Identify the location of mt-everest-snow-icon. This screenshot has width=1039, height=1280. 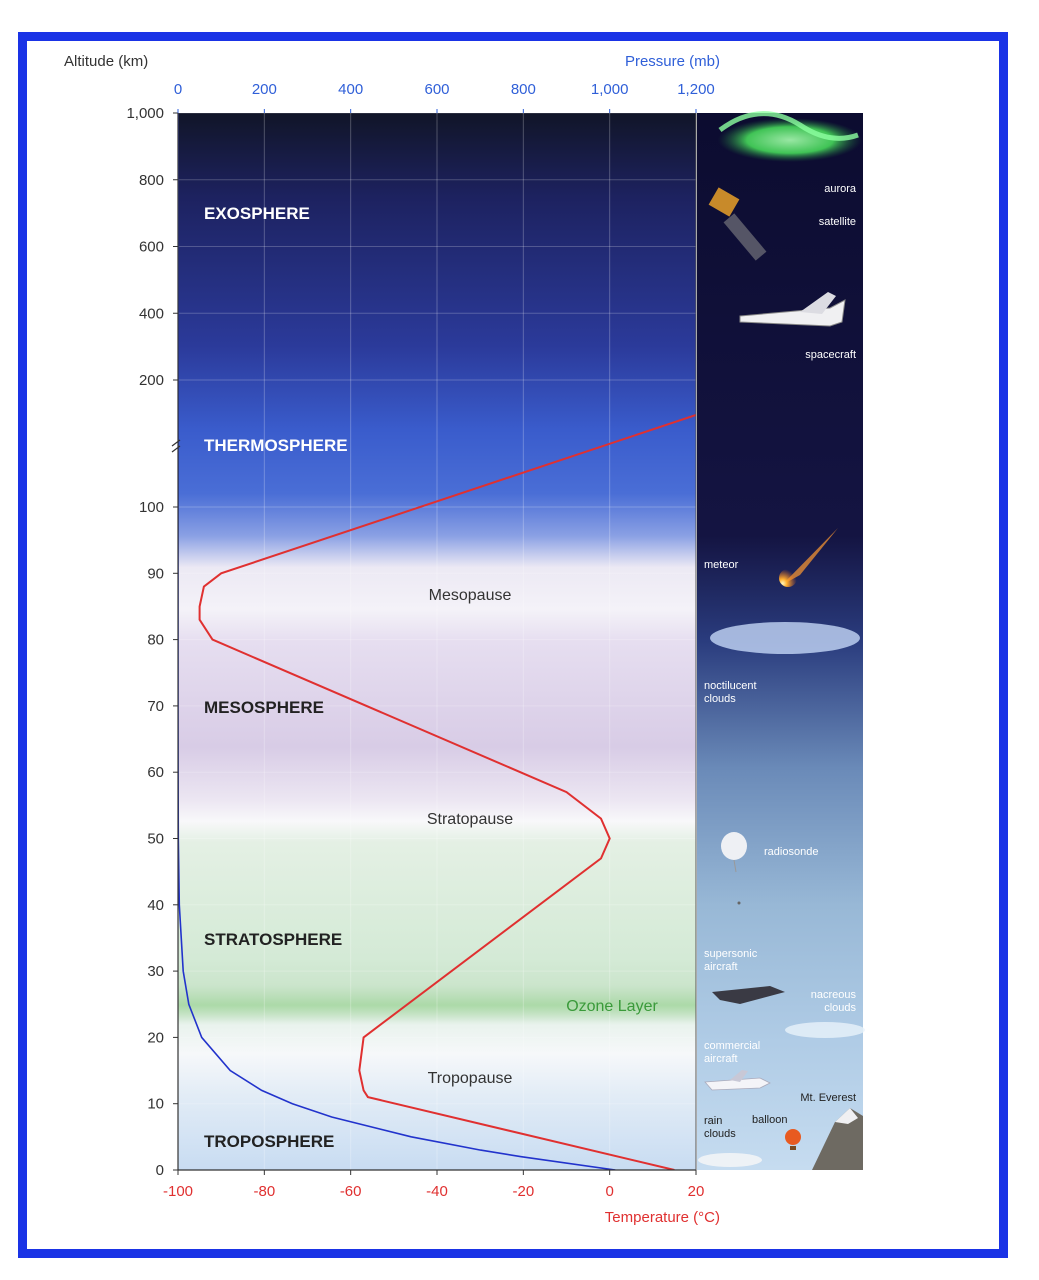
(846, 1116).